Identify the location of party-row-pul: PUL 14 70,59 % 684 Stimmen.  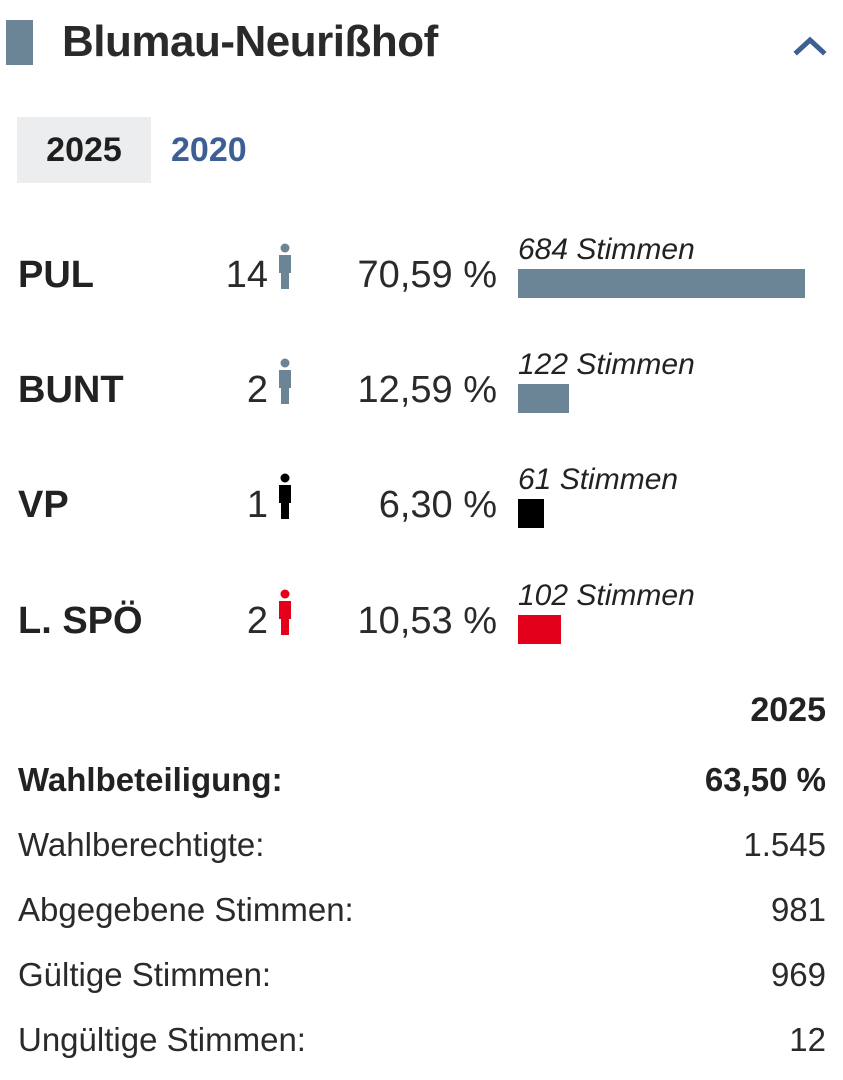
(421, 282).